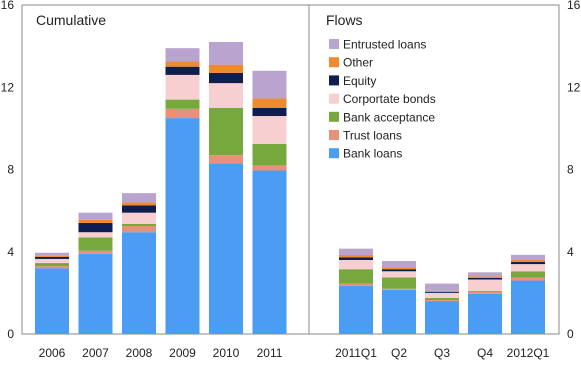 The width and height of the screenshot is (581, 371). What do you see at coordinates (10, 170) in the screenshot?
I see `y-tick-label-left-2: 8` at bounding box center [10, 170].